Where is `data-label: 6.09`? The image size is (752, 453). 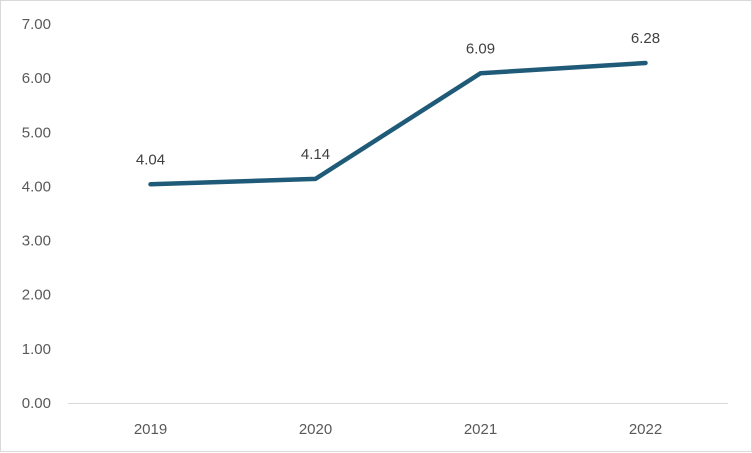
data-label: 6.09 is located at coordinates (480, 48).